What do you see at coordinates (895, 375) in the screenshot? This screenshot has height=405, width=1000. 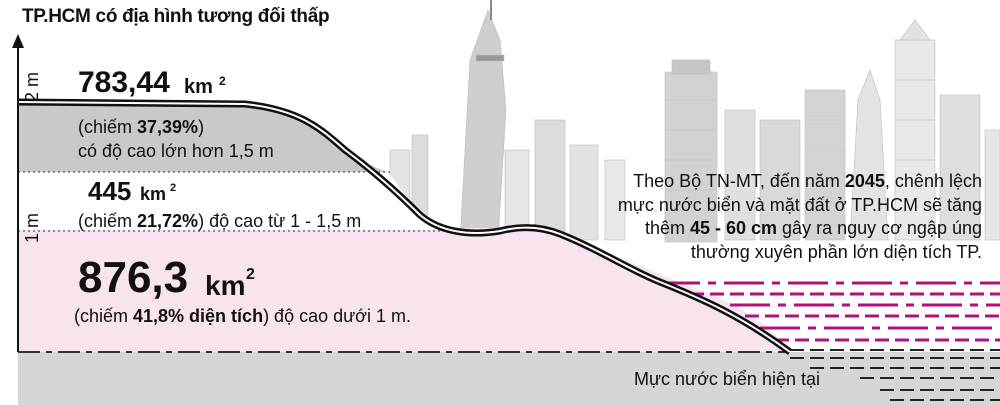 I see `sea-hatch` at bounding box center [895, 375].